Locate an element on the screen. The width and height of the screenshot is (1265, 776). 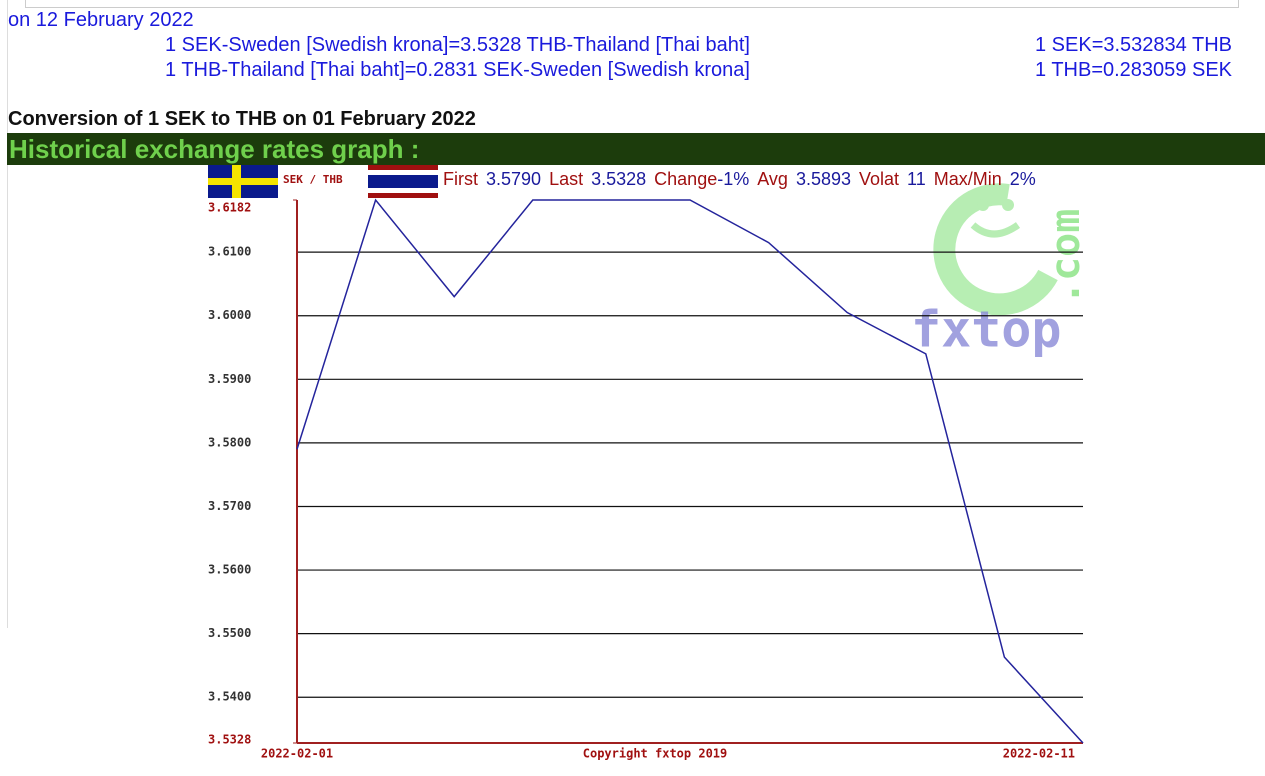
stat-label: Last is located at coordinates (566, 179).